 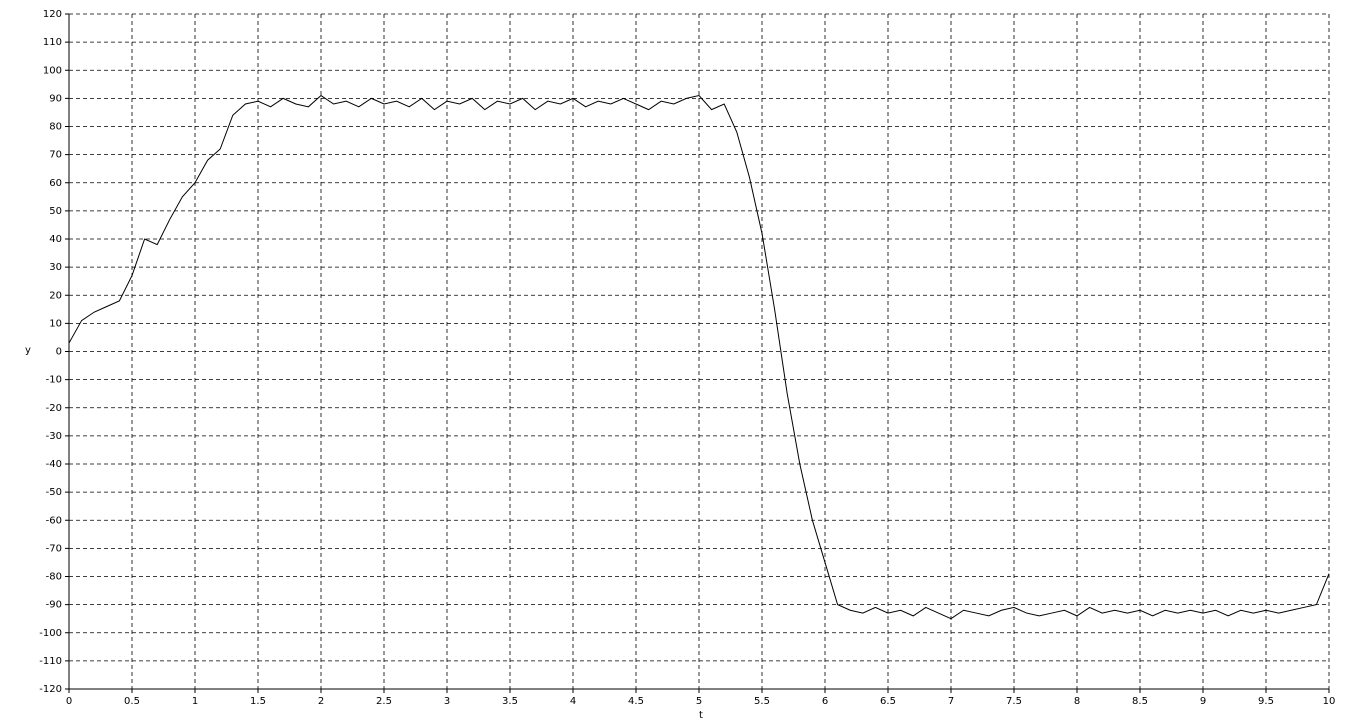 What do you see at coordinates (55, 267) in the screenshot?
I see `y-tick-label: 30` at bounding box center [55, 267].